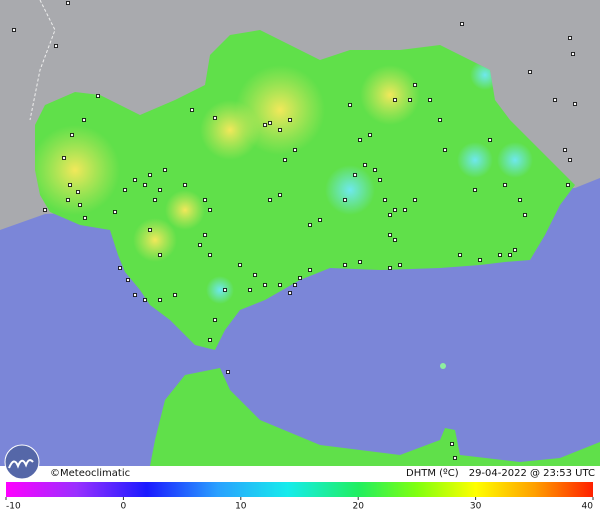  What do you see at coordinates (13, 507) in the screenshot?
I see `tick-label: -10` at bounding box center [13, 507].